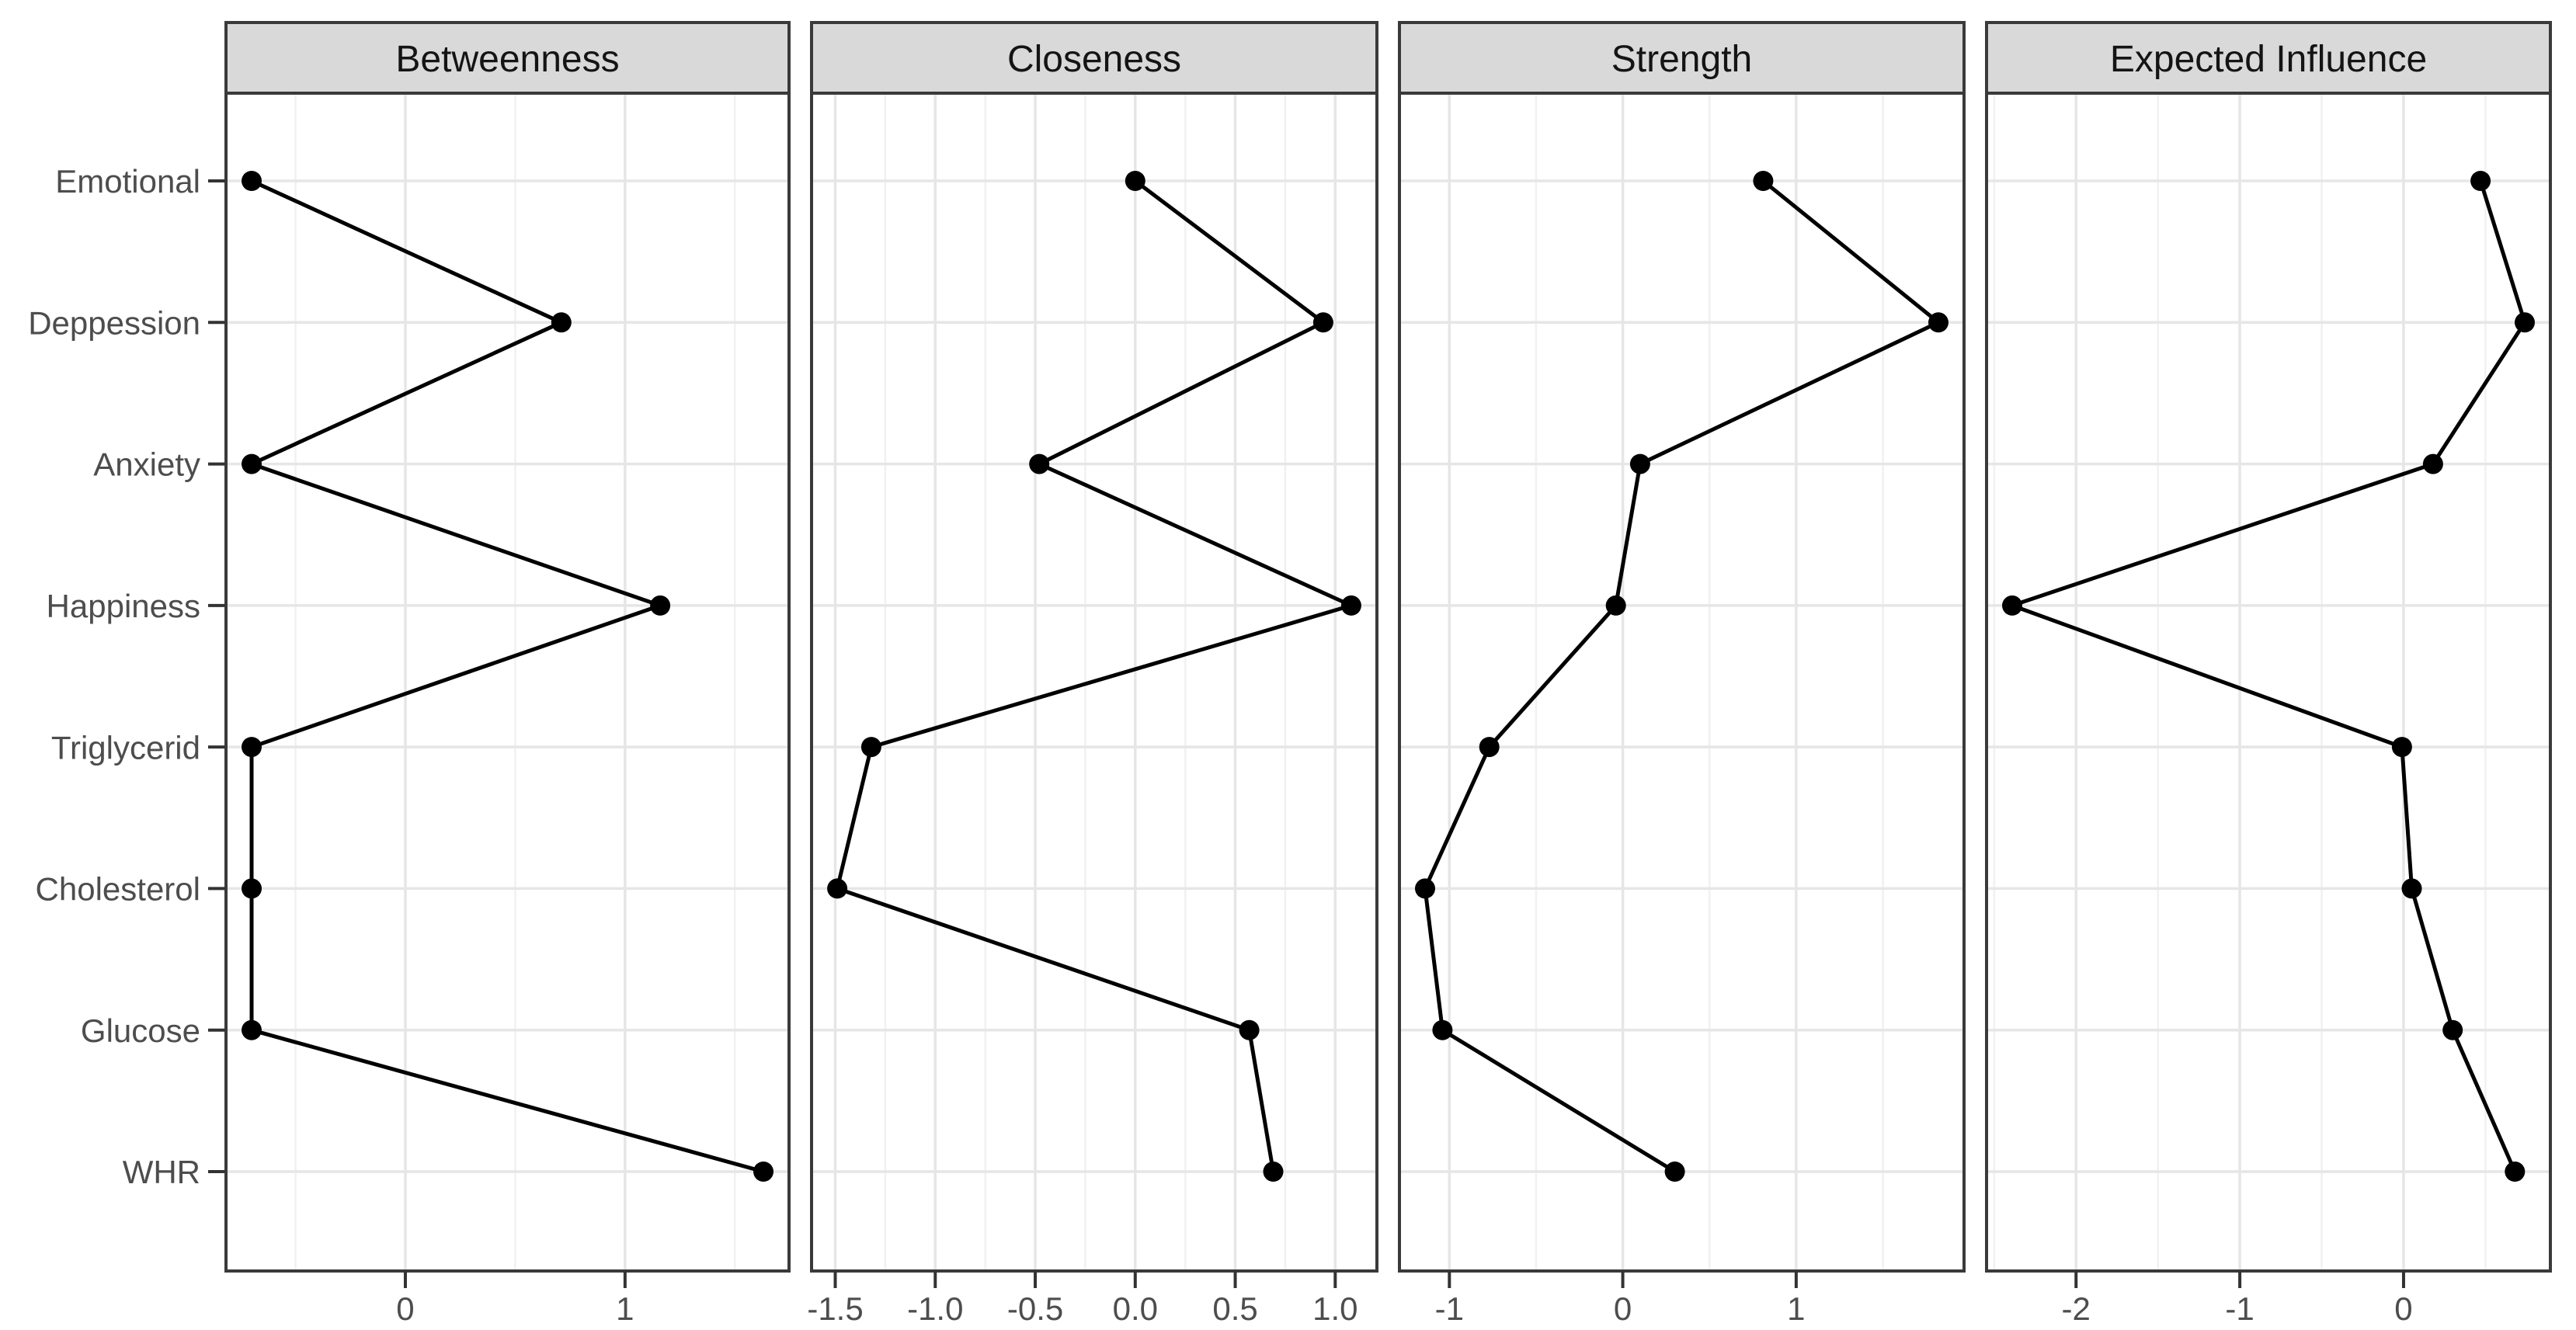 This screenshot has height=1330, width=2576. I want to click on category-label: Triglycerid, so click(125, 747).